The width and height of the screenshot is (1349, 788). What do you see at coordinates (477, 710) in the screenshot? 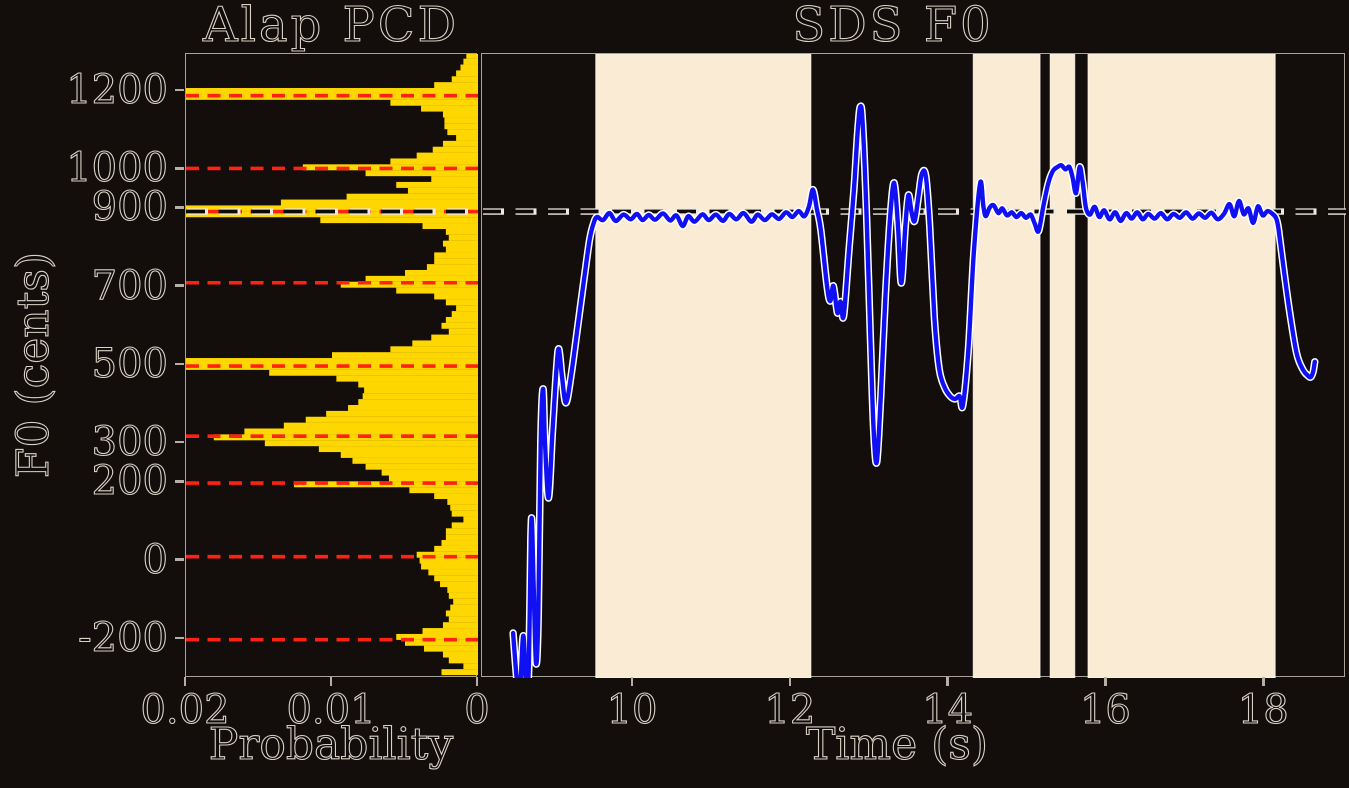
I see `x-tick-label: 0` at bounding box center [477, 710].